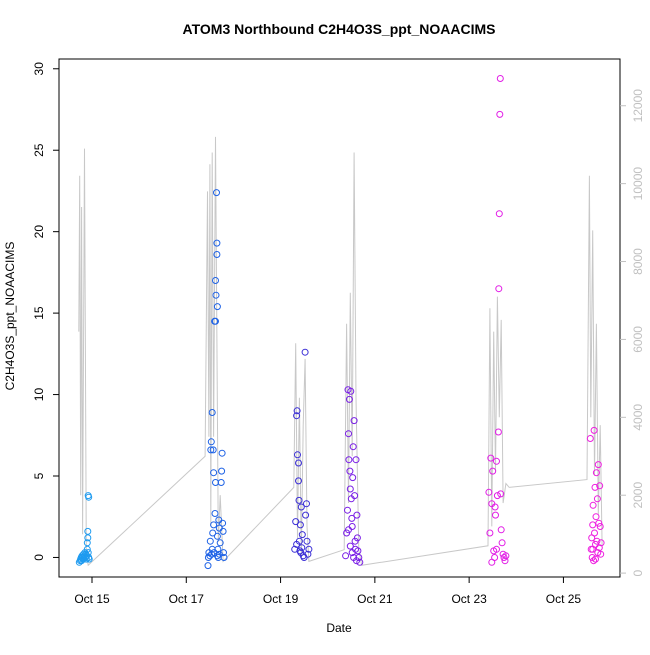 Image resolution: width=650 pixels, height=655 pixels. What do you see at coordinates (39, 313) in the screenshot?
I see `y-tick-label: 15` at bounding box center [39, 313].